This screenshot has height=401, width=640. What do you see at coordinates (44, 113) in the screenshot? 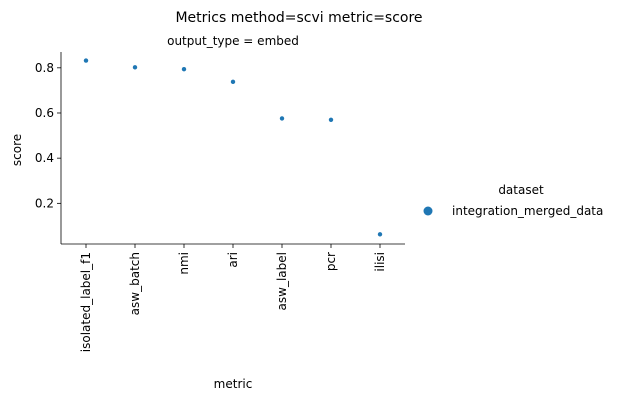
I see `y-tick-label: 0.6` at bounding box center [44, 113].